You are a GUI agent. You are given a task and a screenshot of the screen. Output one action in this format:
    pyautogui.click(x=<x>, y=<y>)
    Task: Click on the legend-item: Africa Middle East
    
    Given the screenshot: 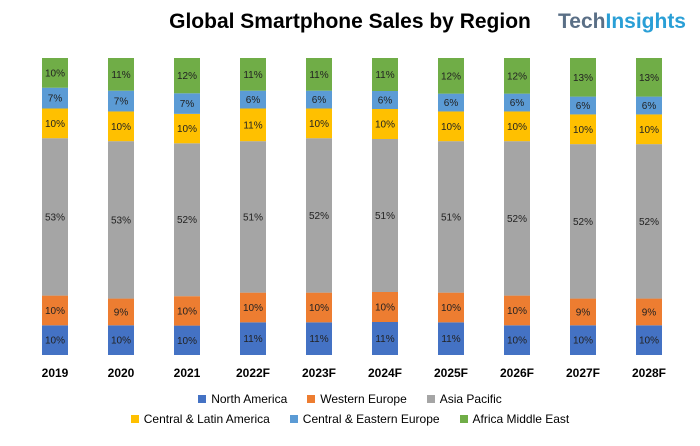 What is the action you would take?
    pyautogui.click(x=514, y=419)
    